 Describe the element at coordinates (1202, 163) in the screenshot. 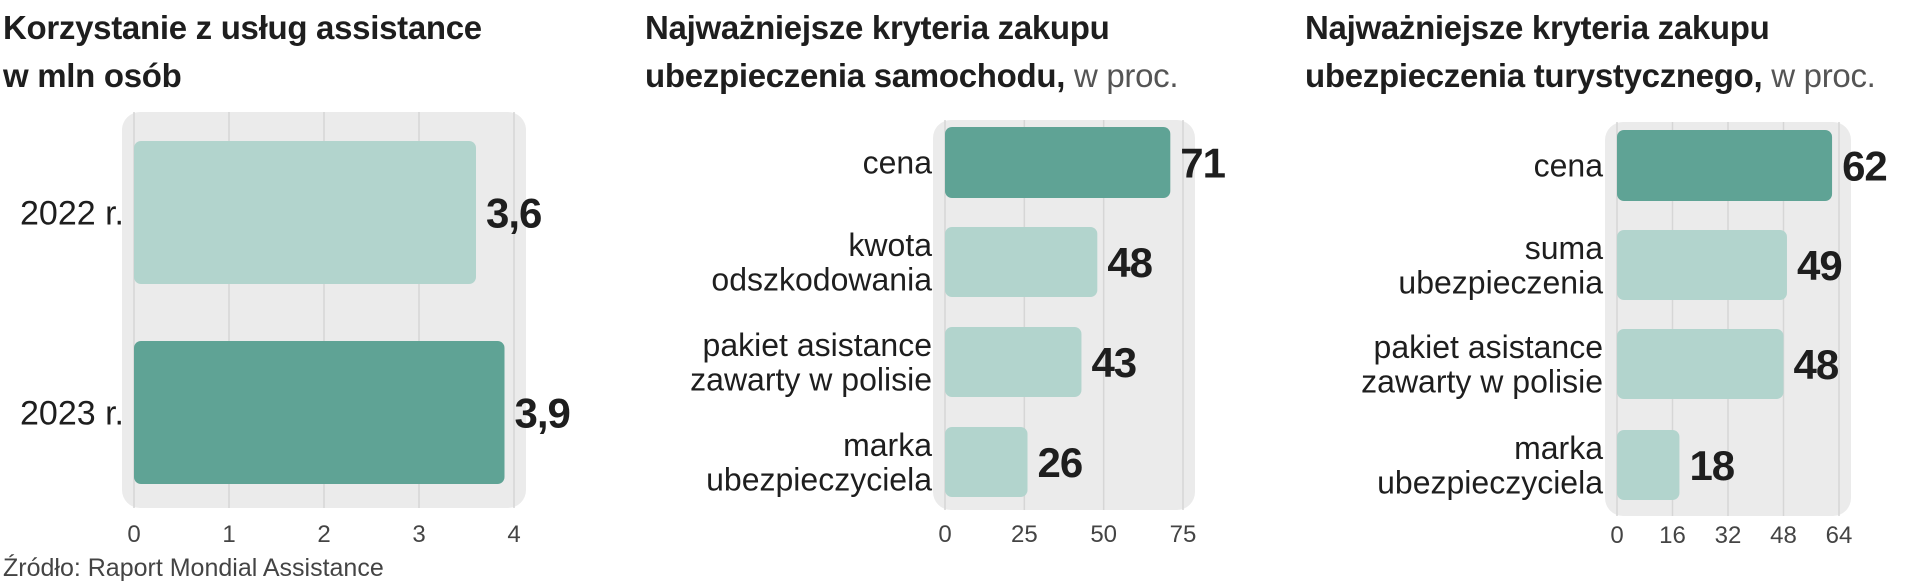

I see `value-label: 71` at that location.